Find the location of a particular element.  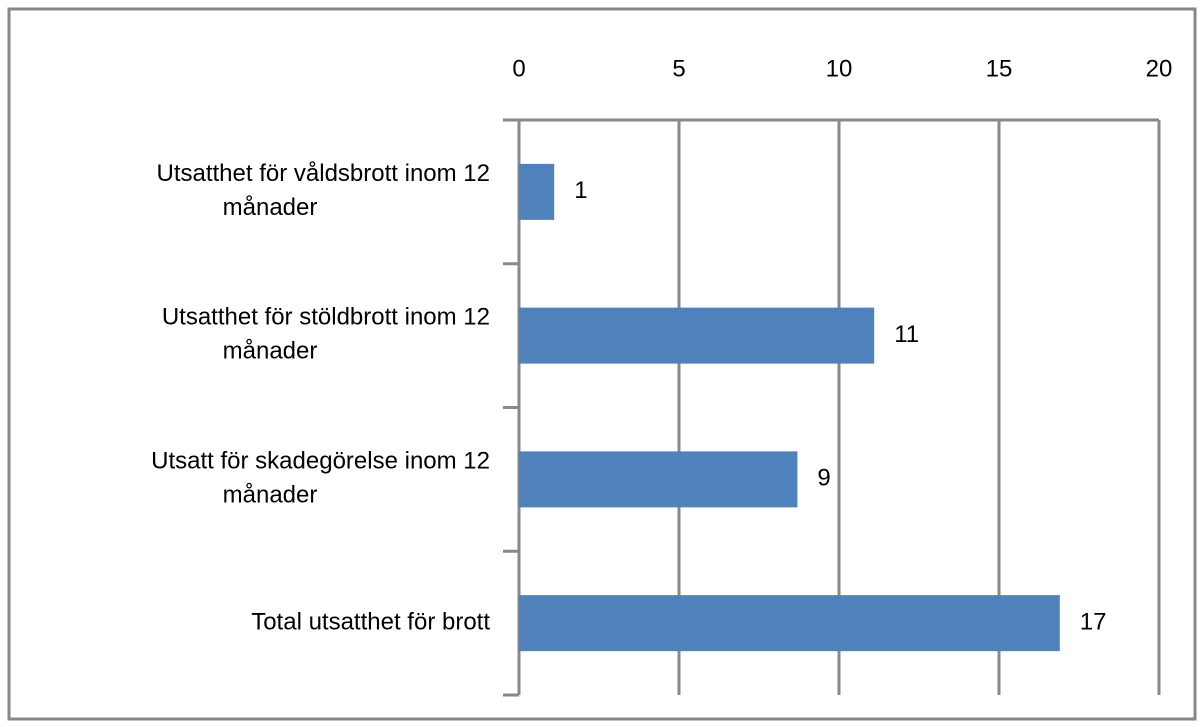

y-tick-label: Total utsatthet för brott is located at coordinates (370, 621).